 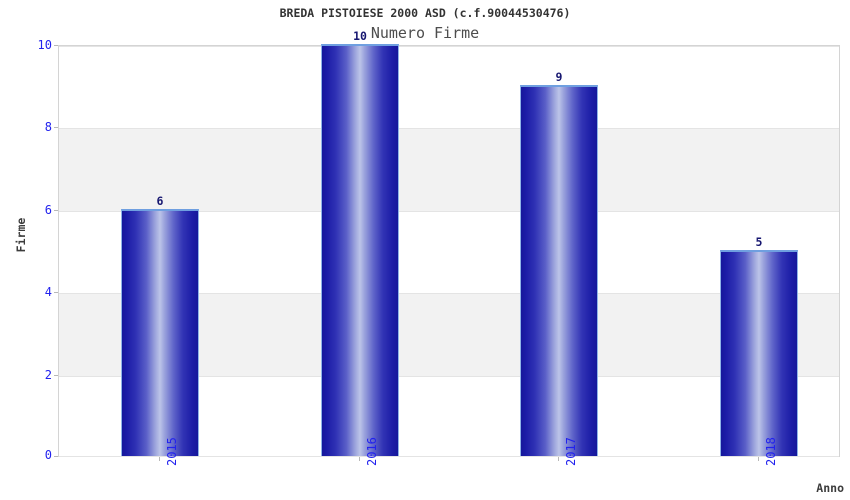 What do you see at coordinates (30, 250) in the screenshot?
I see `y-axis-ticks: 10 8 6 4 2 0` at bounding box center [30, 250].